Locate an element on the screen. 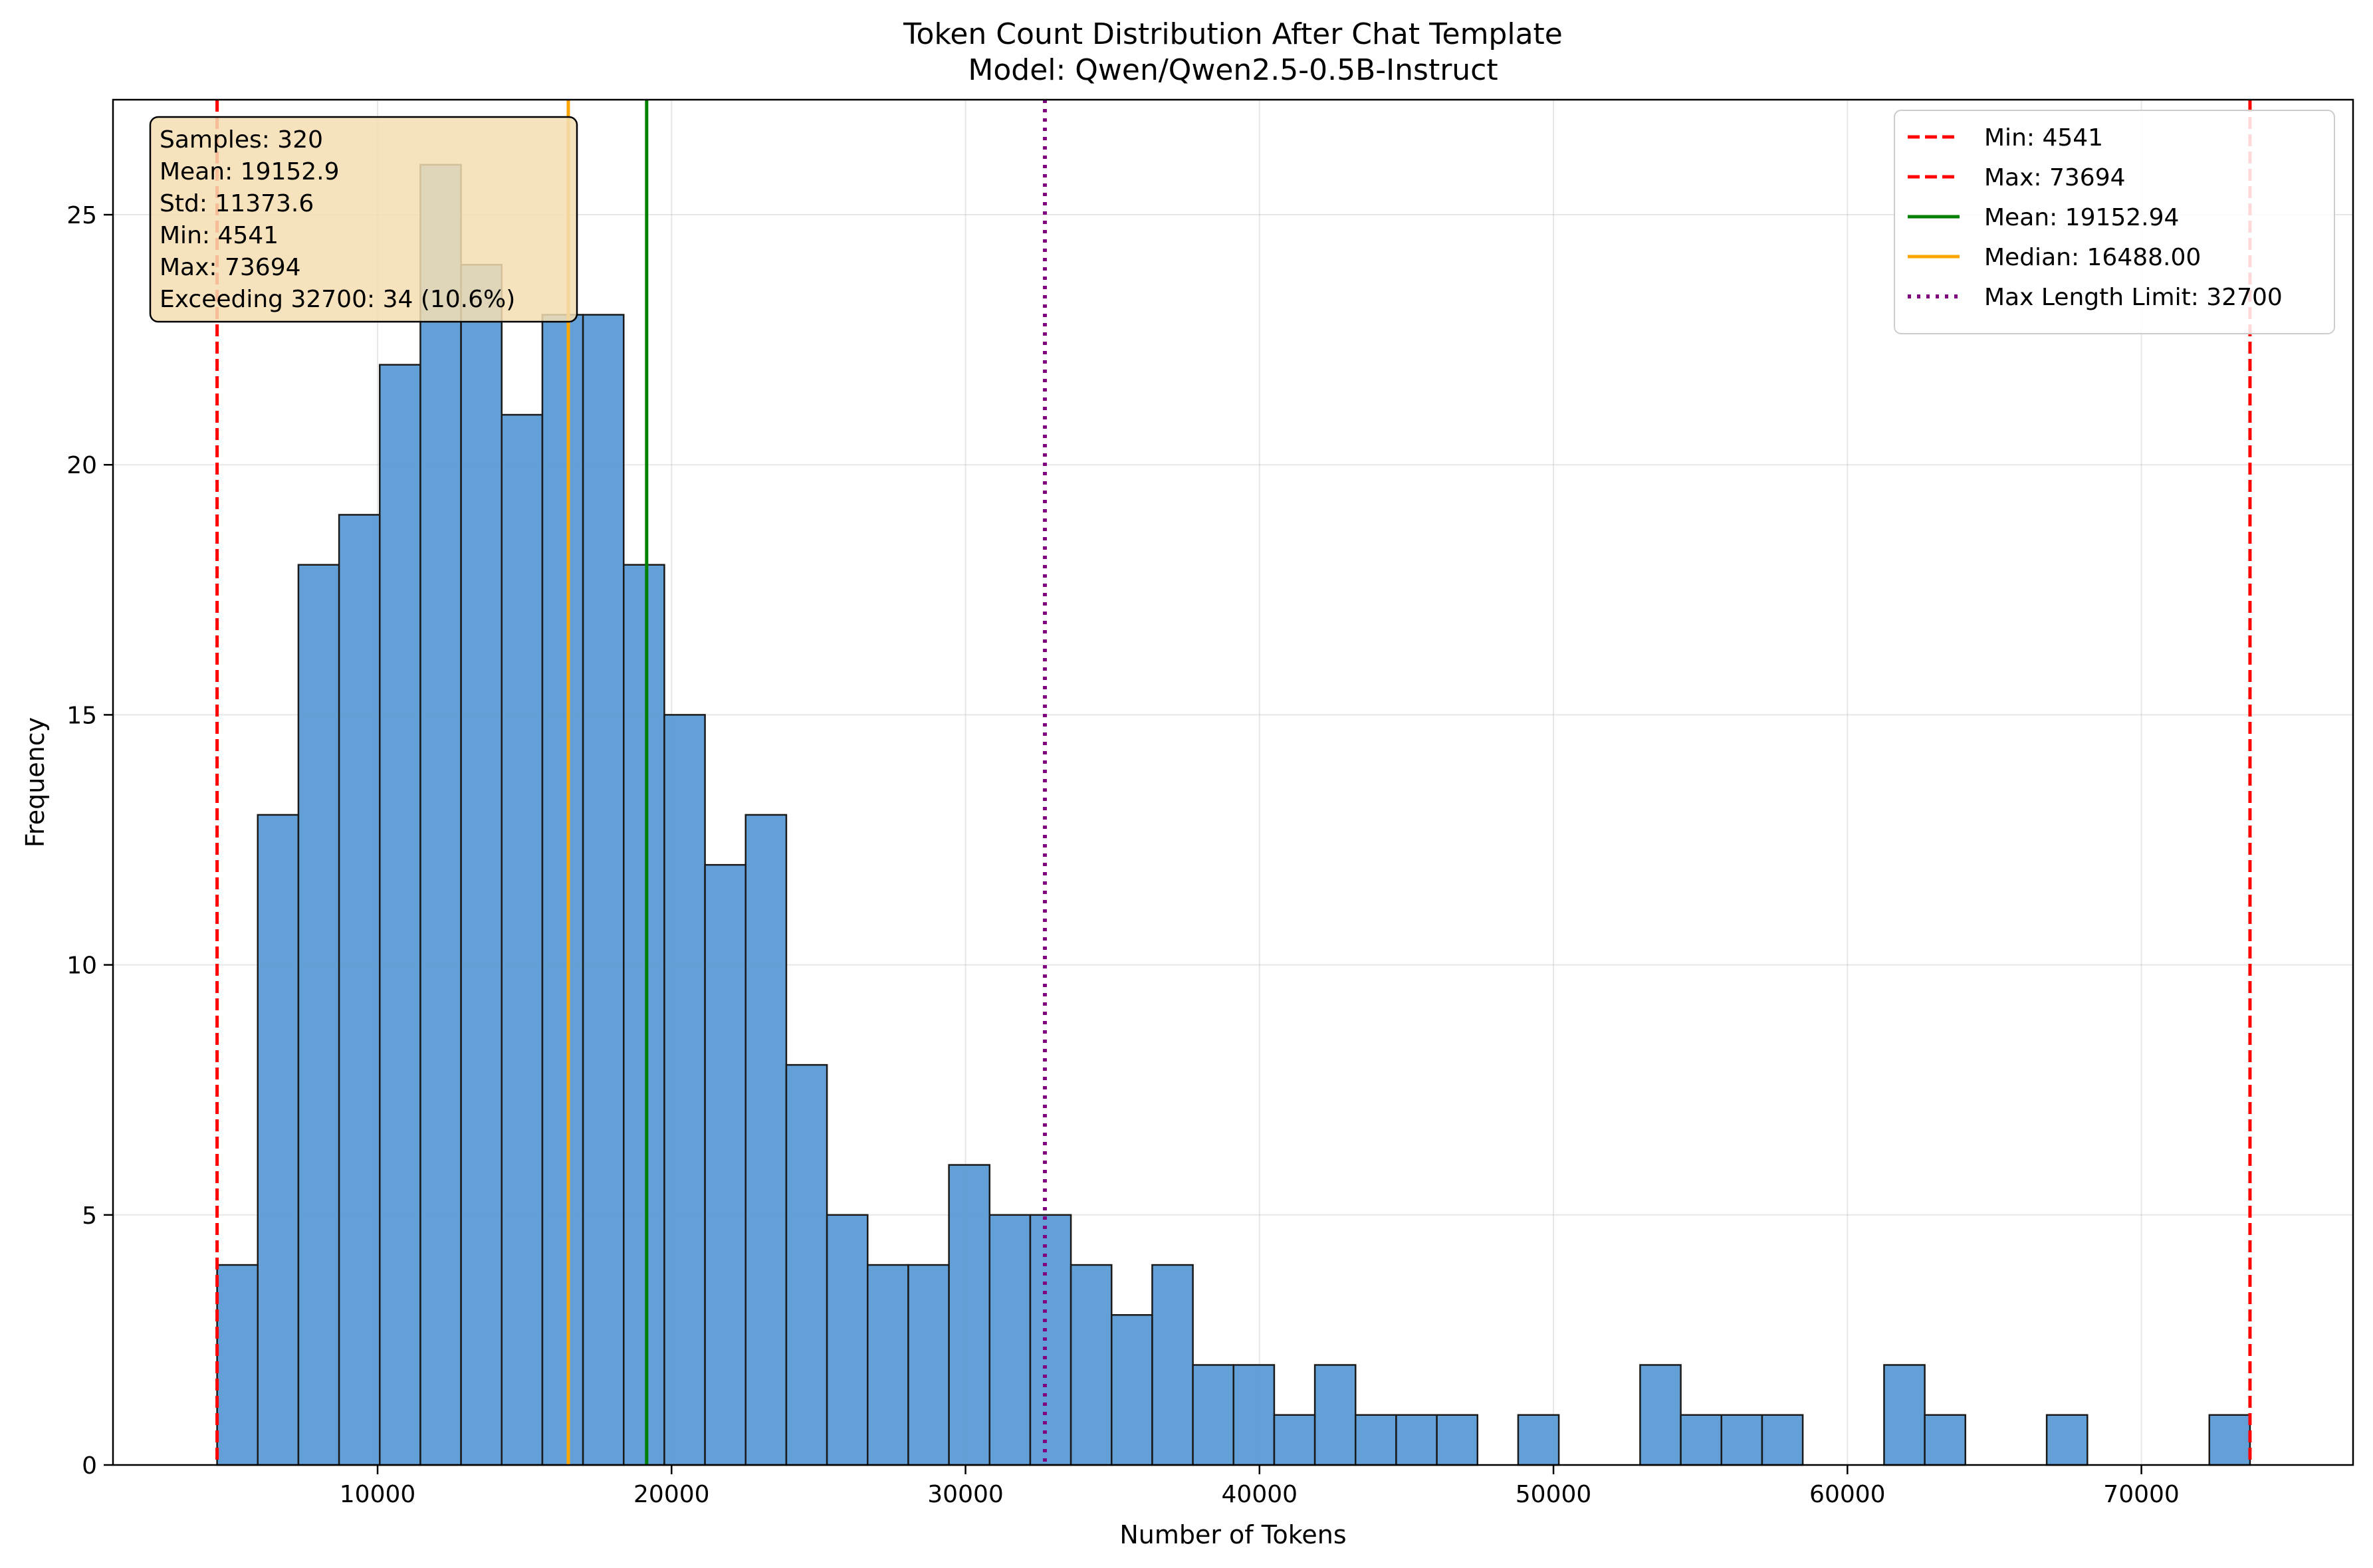 This screenshot has width=2373, height=1568. stats-line-mean: Mean: 19152.9 is located at coordinates (250, 171).